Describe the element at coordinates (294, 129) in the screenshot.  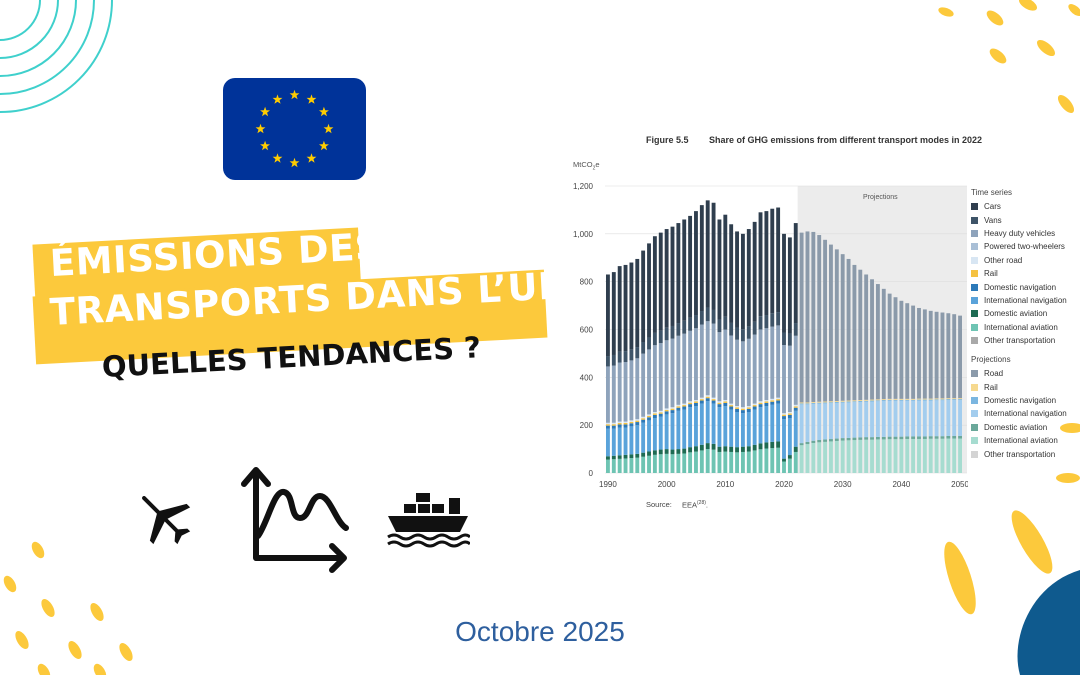
I see `eu-flag-icon` at that location.